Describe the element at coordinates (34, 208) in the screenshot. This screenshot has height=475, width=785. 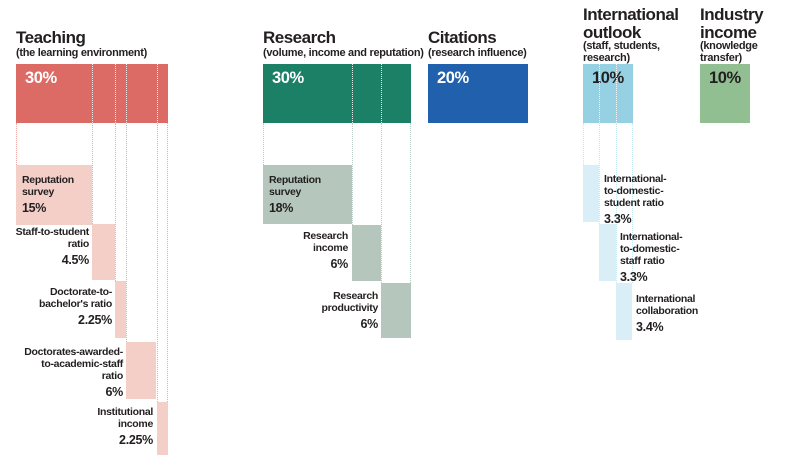
I see `indicator-value: 15%` at that location.